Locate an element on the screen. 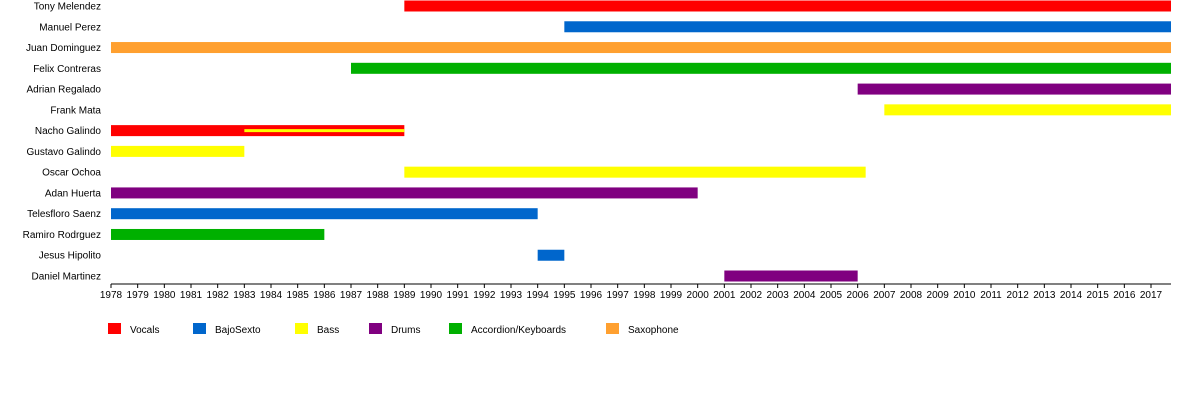 The height and width of the screenshot is (400, 1200). member-label-manuel-perez: Manuel Perez is located at coordinates (70, 27).